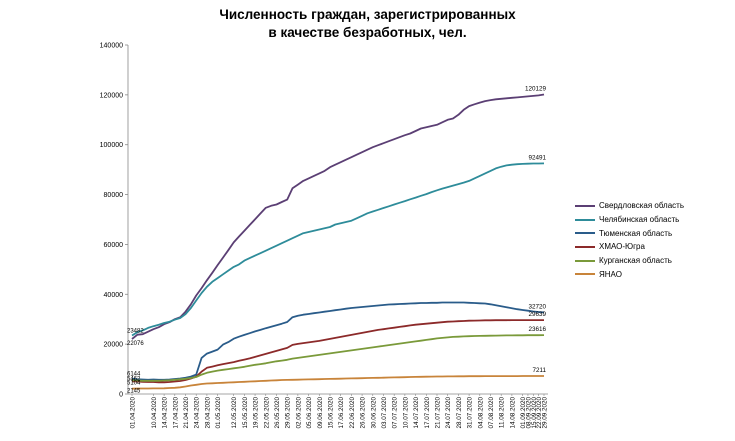 This screenshot has height=441, width=735. Describe the element at coordinates (288, 413) in the screenshot. I see `x-tick-label: 29.05.2020` at that location.